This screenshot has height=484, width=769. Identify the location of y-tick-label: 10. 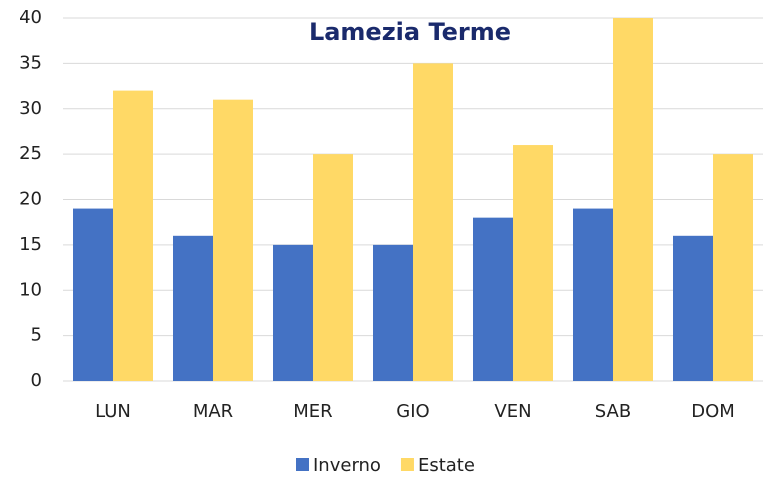
(30, 289).